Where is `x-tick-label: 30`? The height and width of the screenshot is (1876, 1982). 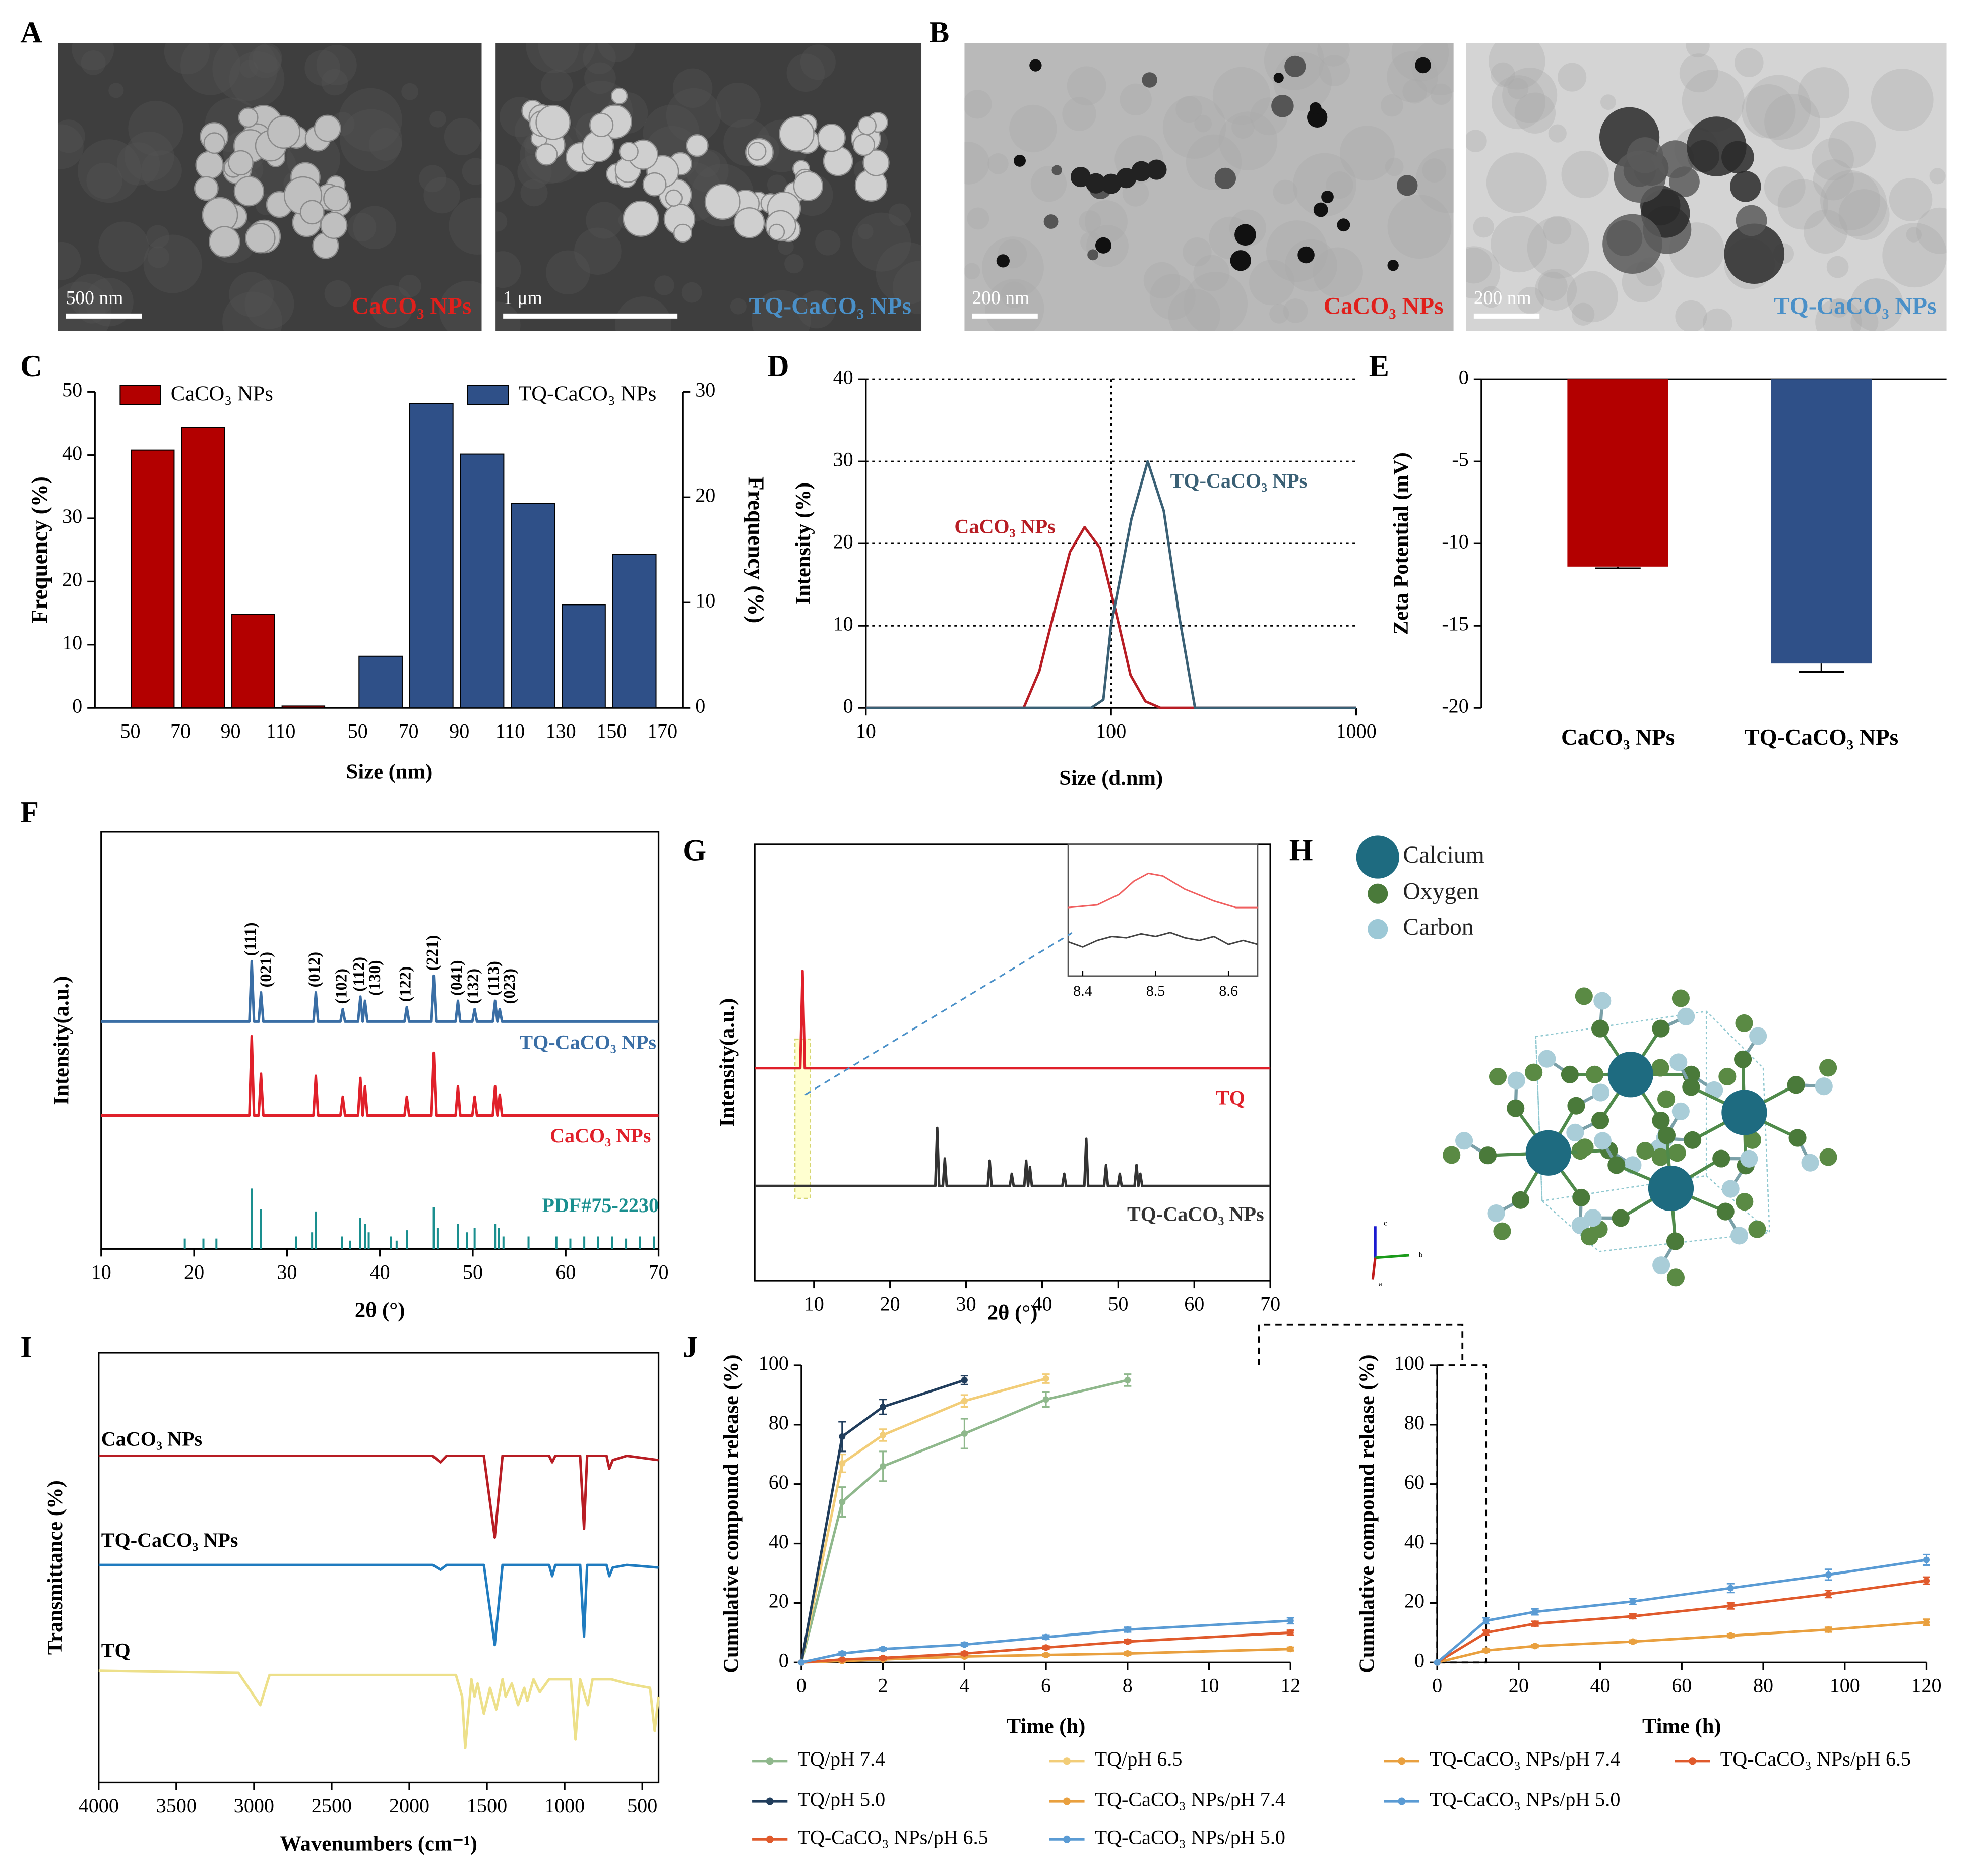
x-tick-label: 30 is located at coordinates (966, 1303).